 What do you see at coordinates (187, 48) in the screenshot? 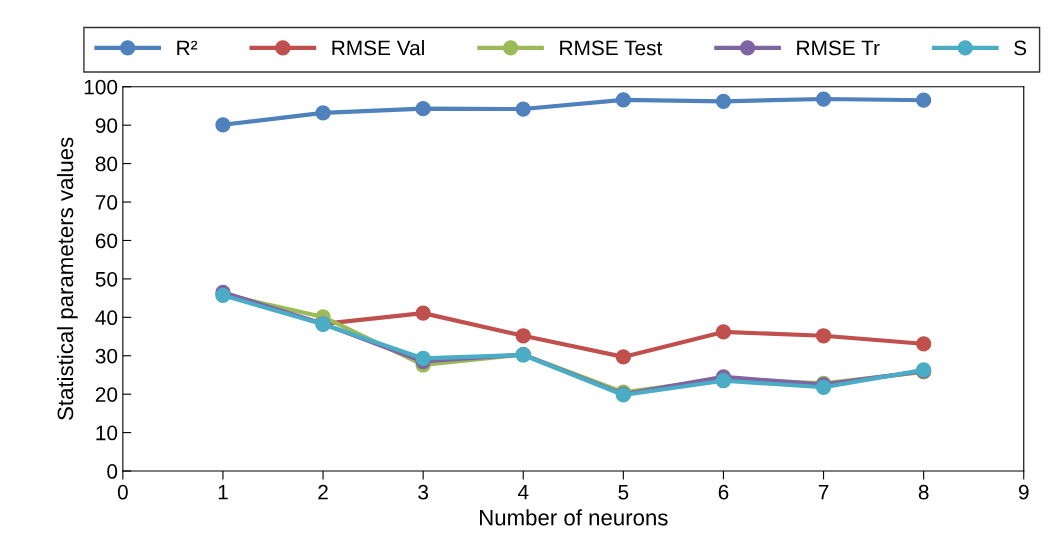
I see `legend-label: R²` at bounding box center [187, 48].